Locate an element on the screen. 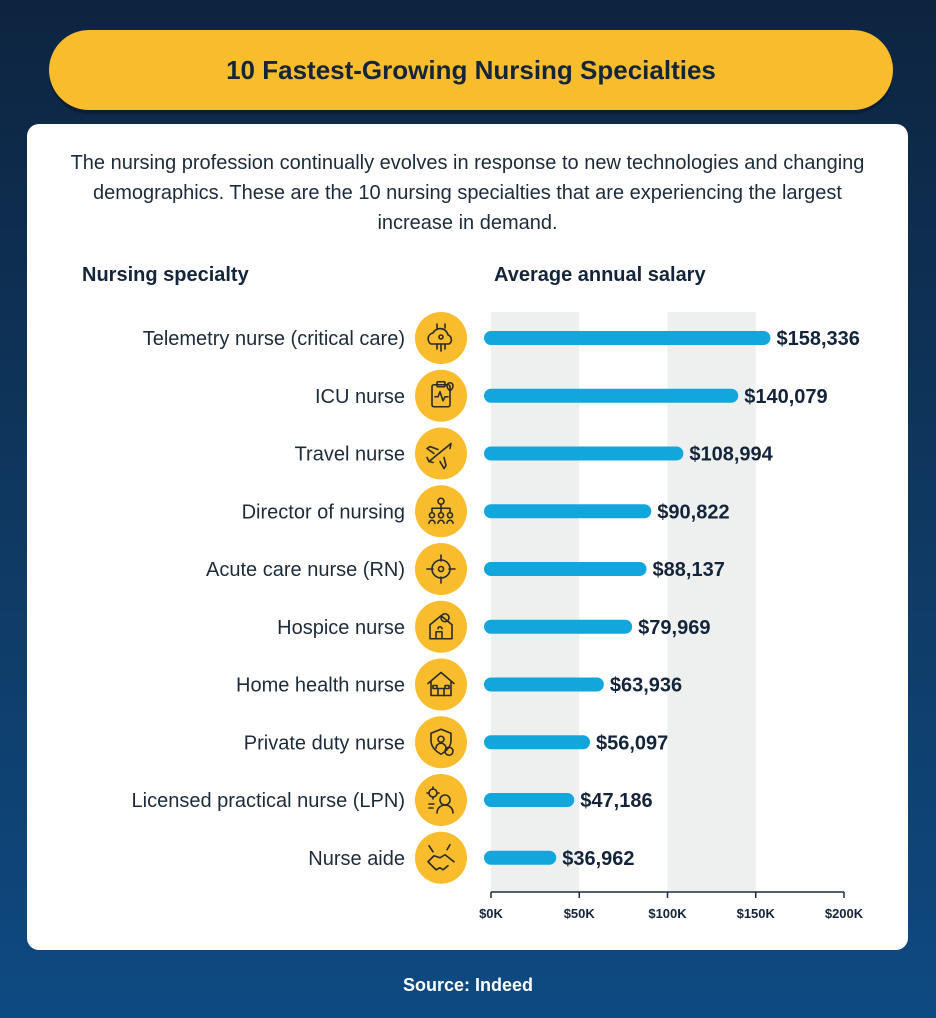 This screenshot has width=936, height=1018. network-cloud-icon is located at coordinates (440, 337).